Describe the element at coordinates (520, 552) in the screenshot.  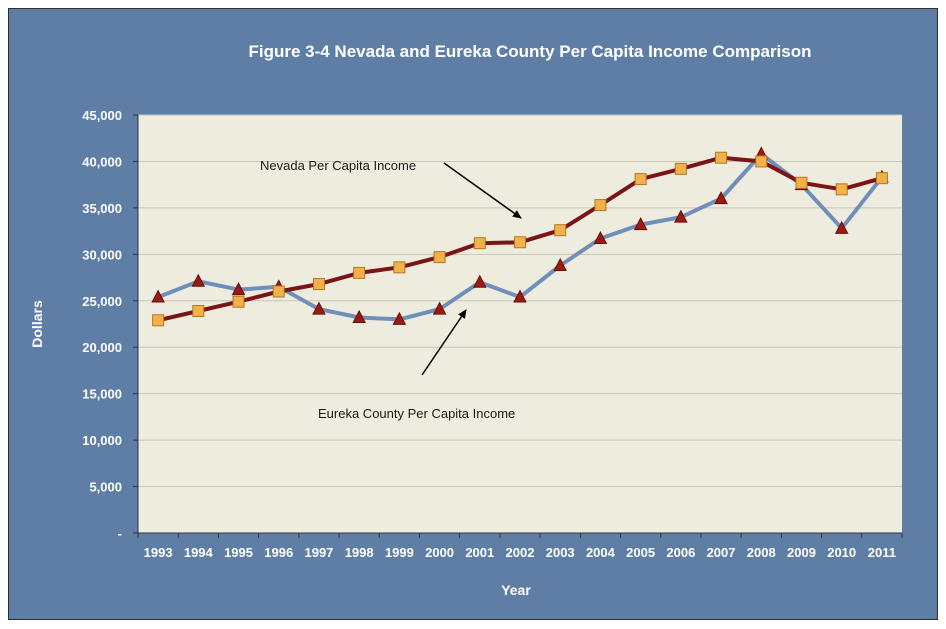
I see `x-tick-label: 2002` at that location.